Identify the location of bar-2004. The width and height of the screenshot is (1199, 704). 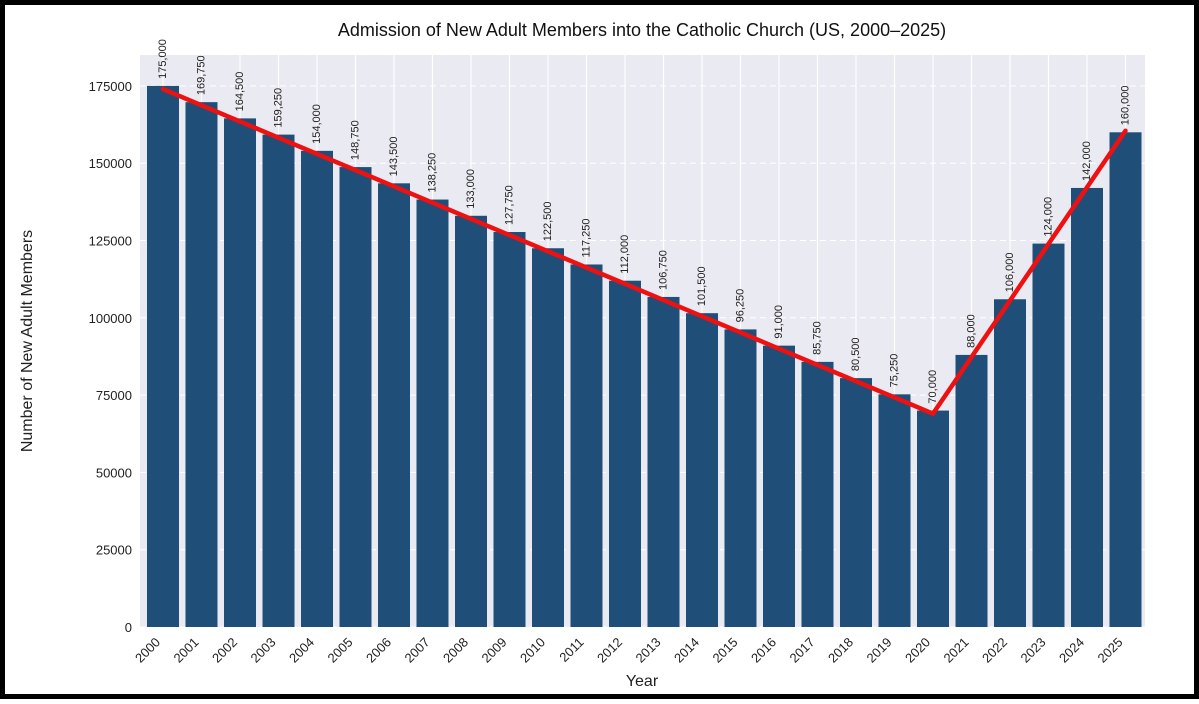
(317, 389).